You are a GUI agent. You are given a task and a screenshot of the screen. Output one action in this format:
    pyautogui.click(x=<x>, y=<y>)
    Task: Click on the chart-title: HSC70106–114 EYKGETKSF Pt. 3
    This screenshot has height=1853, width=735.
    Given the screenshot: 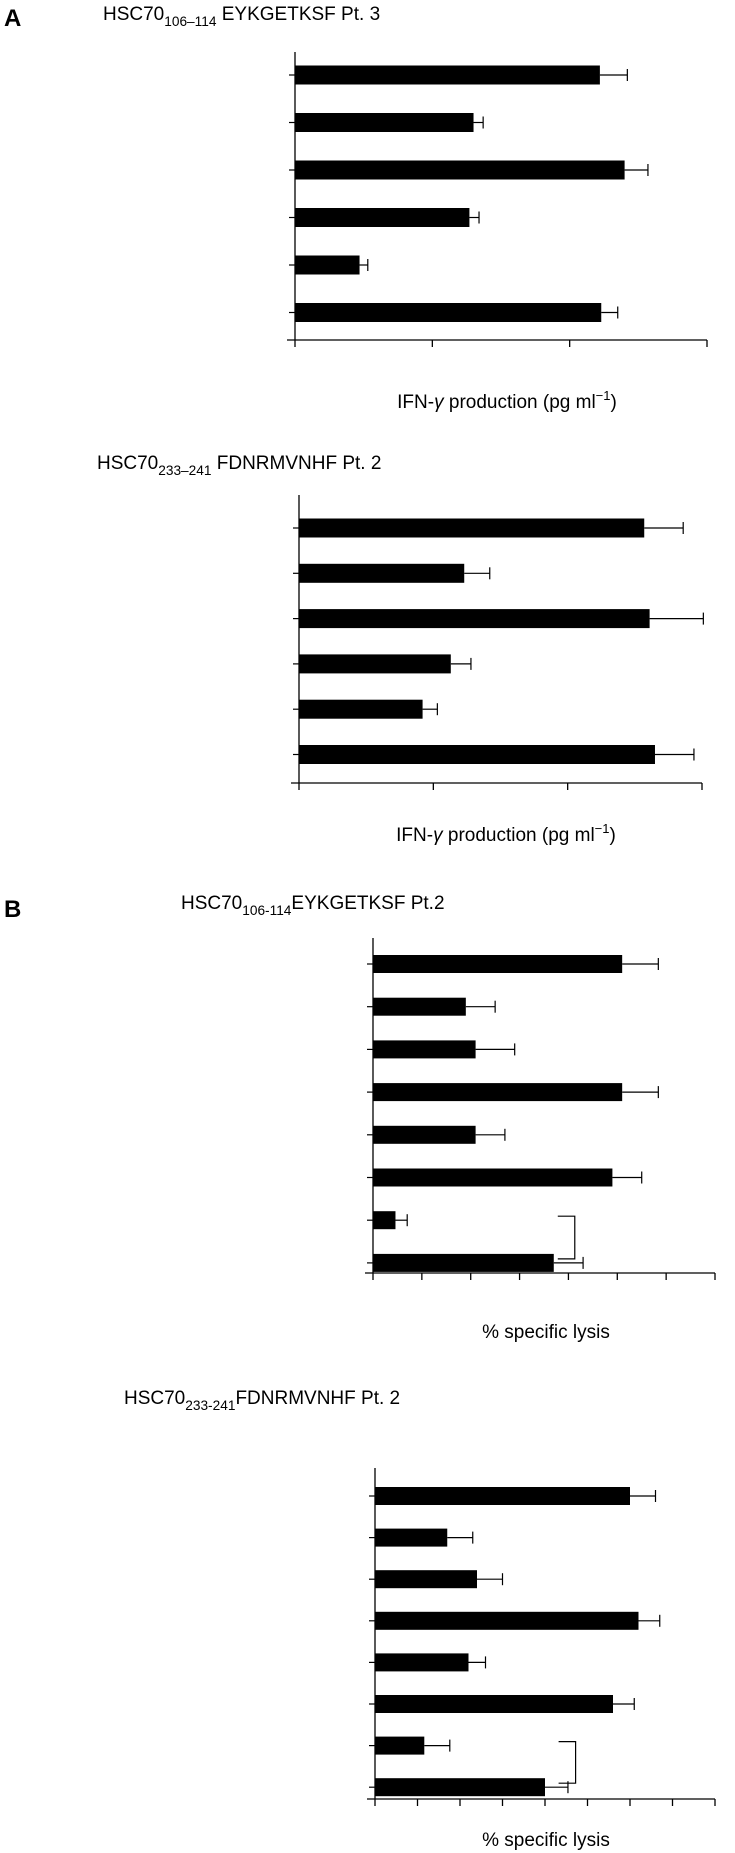 What is the action you would take?
    pyautogui.click(x=241, y=16)
    